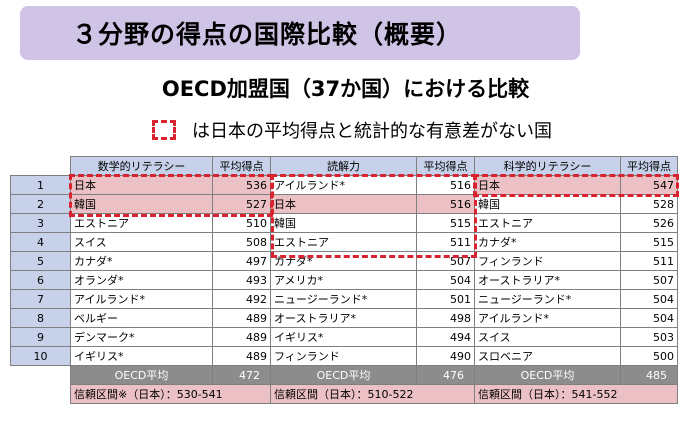  I want to click on math-country-cell: スイス, so click(141, 242).